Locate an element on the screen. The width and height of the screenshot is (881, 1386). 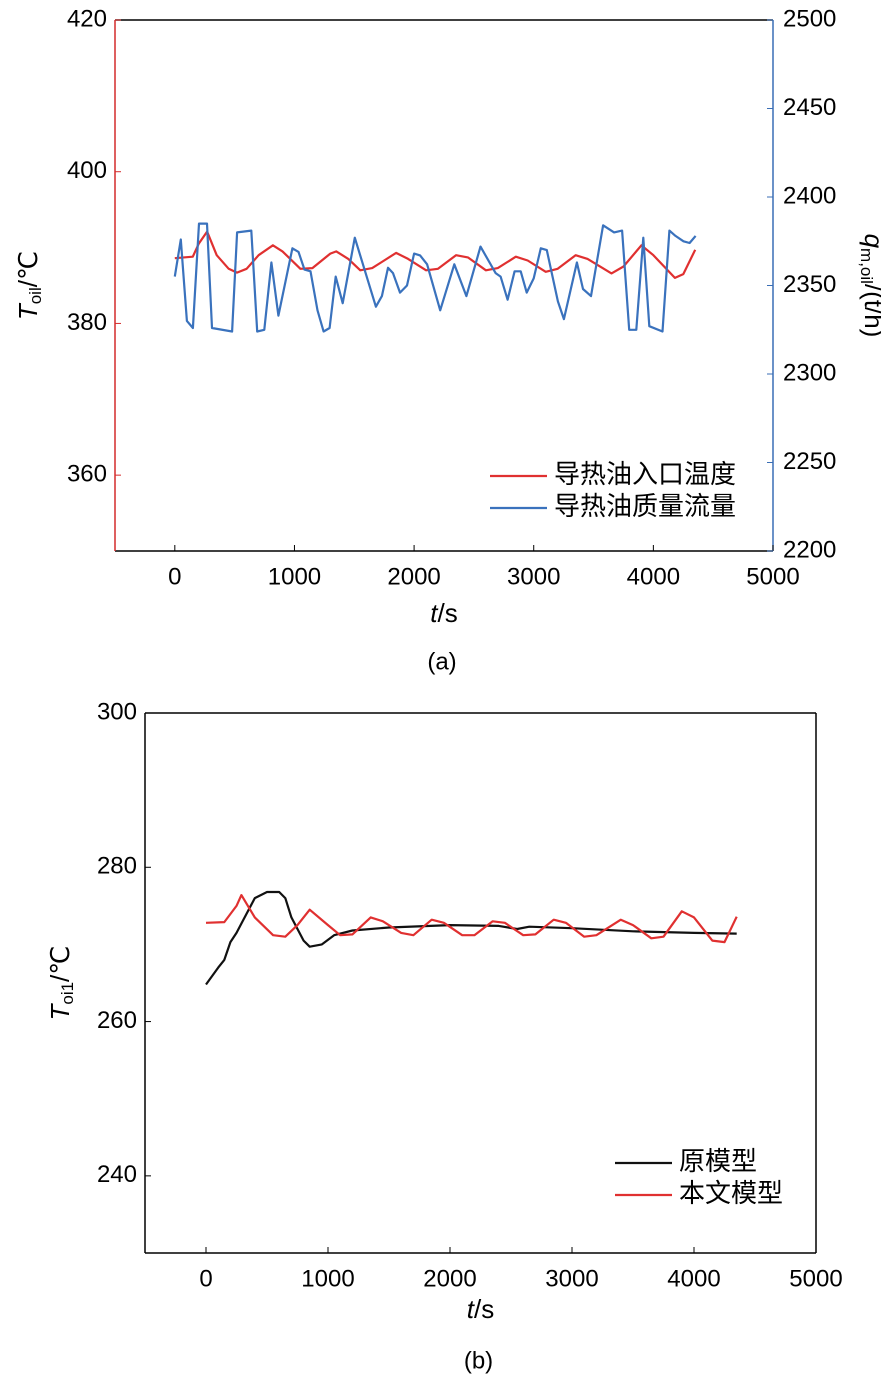
y2-tick-label: 2500 is located at coordinates (809, 18).